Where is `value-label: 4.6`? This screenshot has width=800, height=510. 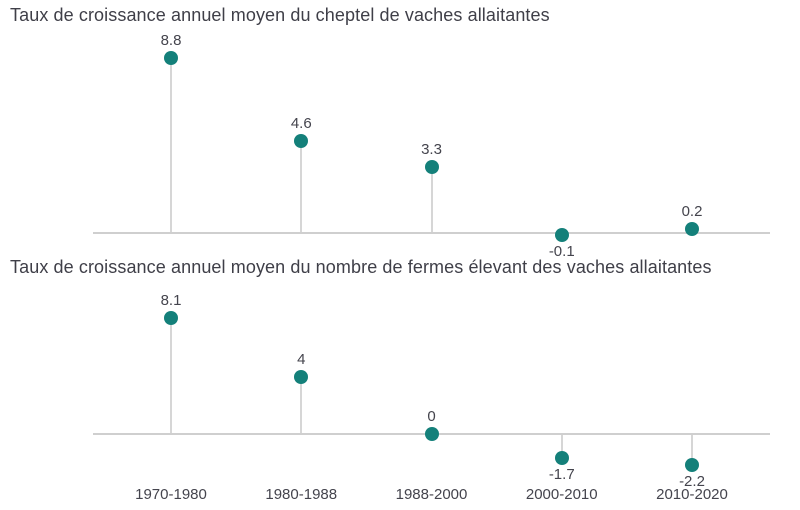
value-label: 4.6 is located at coordinates (301, 124).